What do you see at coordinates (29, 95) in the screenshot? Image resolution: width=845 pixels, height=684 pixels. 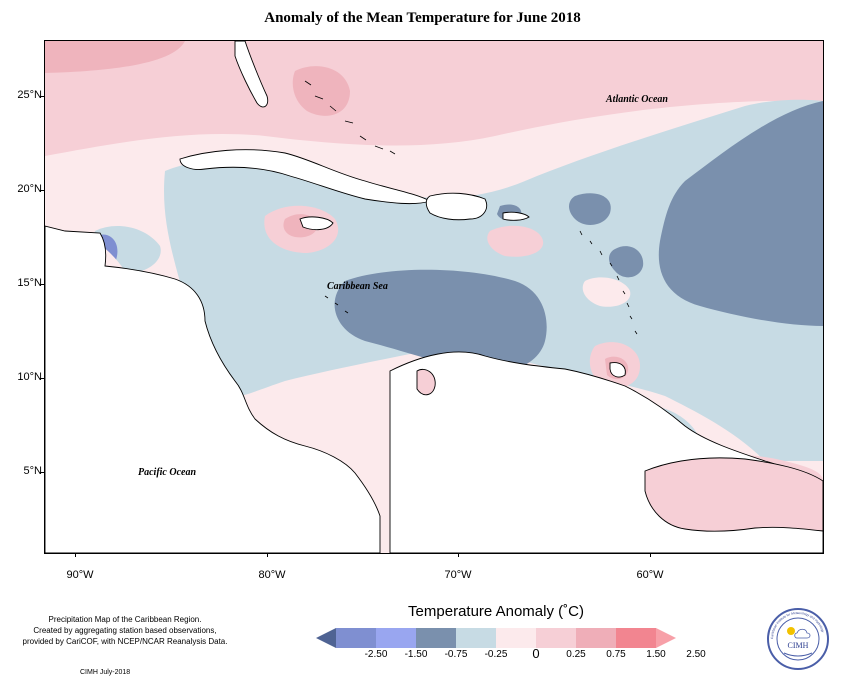 I see `y-axis-label-25n: 25°N` at bounding box center [29, 95].